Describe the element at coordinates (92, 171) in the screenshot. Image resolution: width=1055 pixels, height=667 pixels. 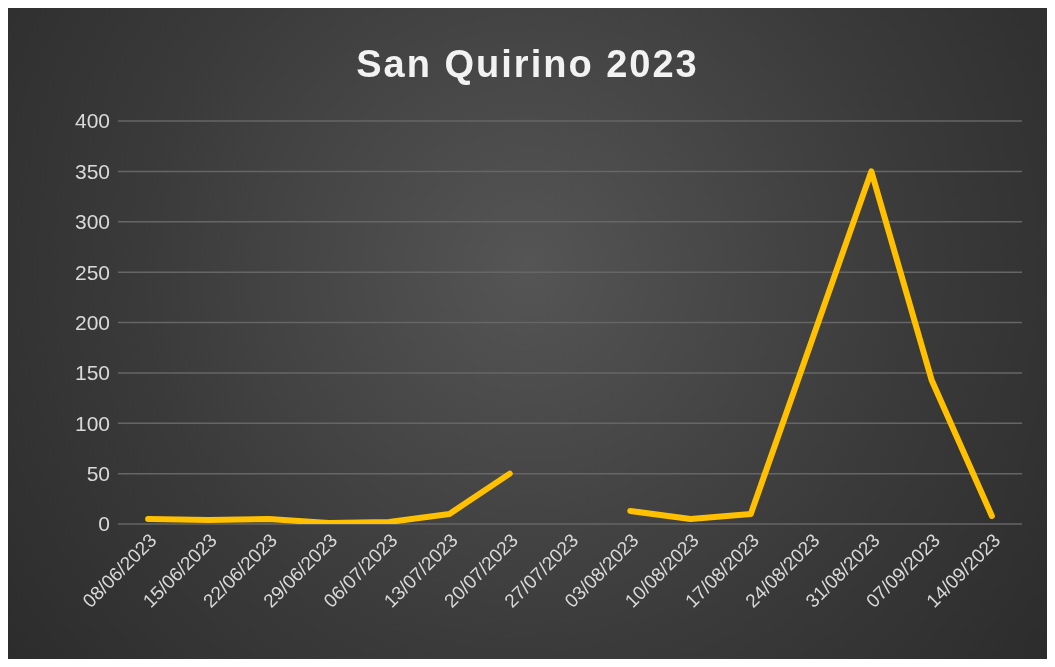
I see `y-tick-label: 350` at that location.